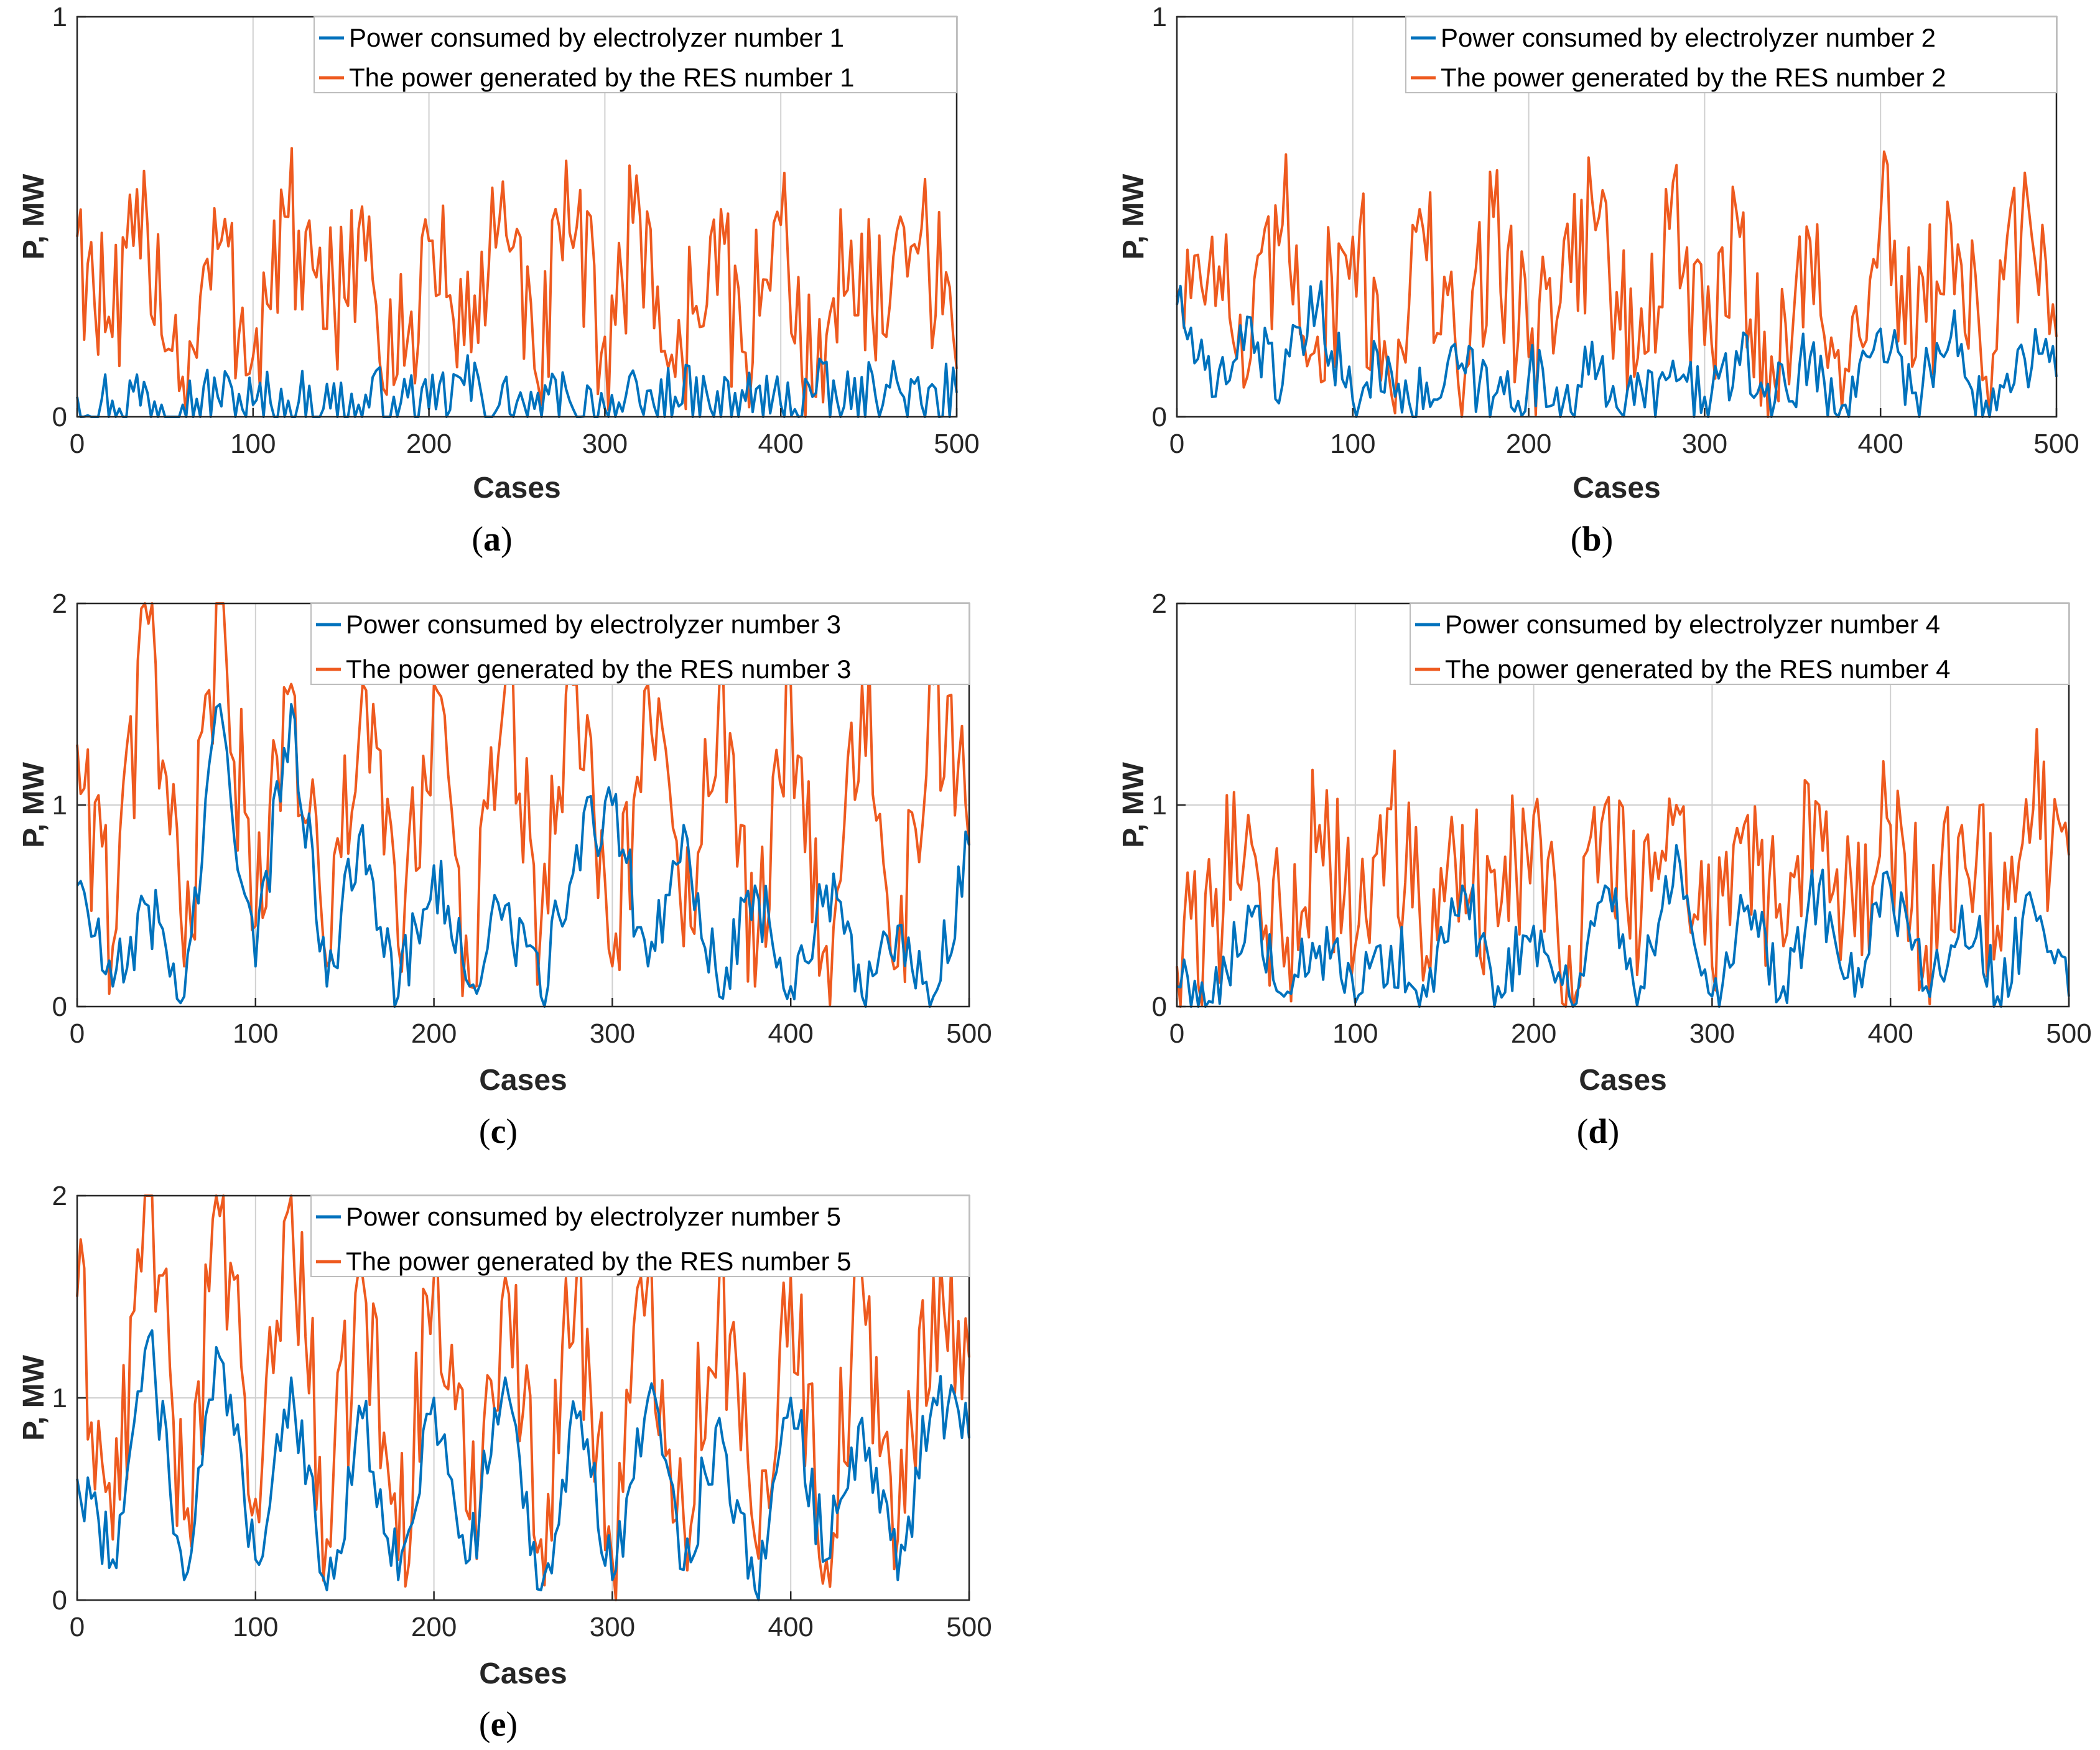 Image resolution: width=2100 pixels, height=1750 pixels. Describe the element at coordinates (599, 669) in the screenshot. I see `legend-entry: The power generated by the RES number 3` at that location.